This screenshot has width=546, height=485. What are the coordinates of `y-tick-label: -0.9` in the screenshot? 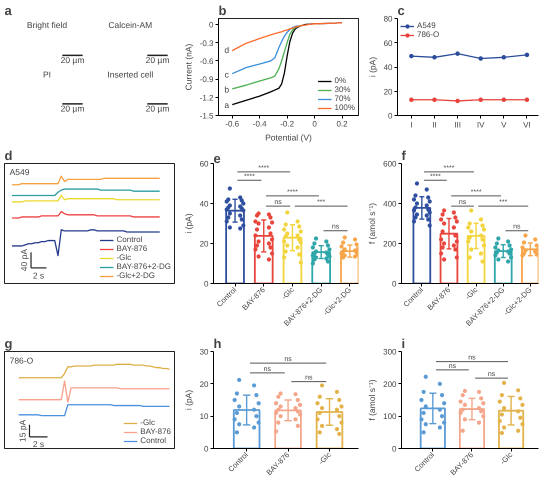 It's located at (207, 79).